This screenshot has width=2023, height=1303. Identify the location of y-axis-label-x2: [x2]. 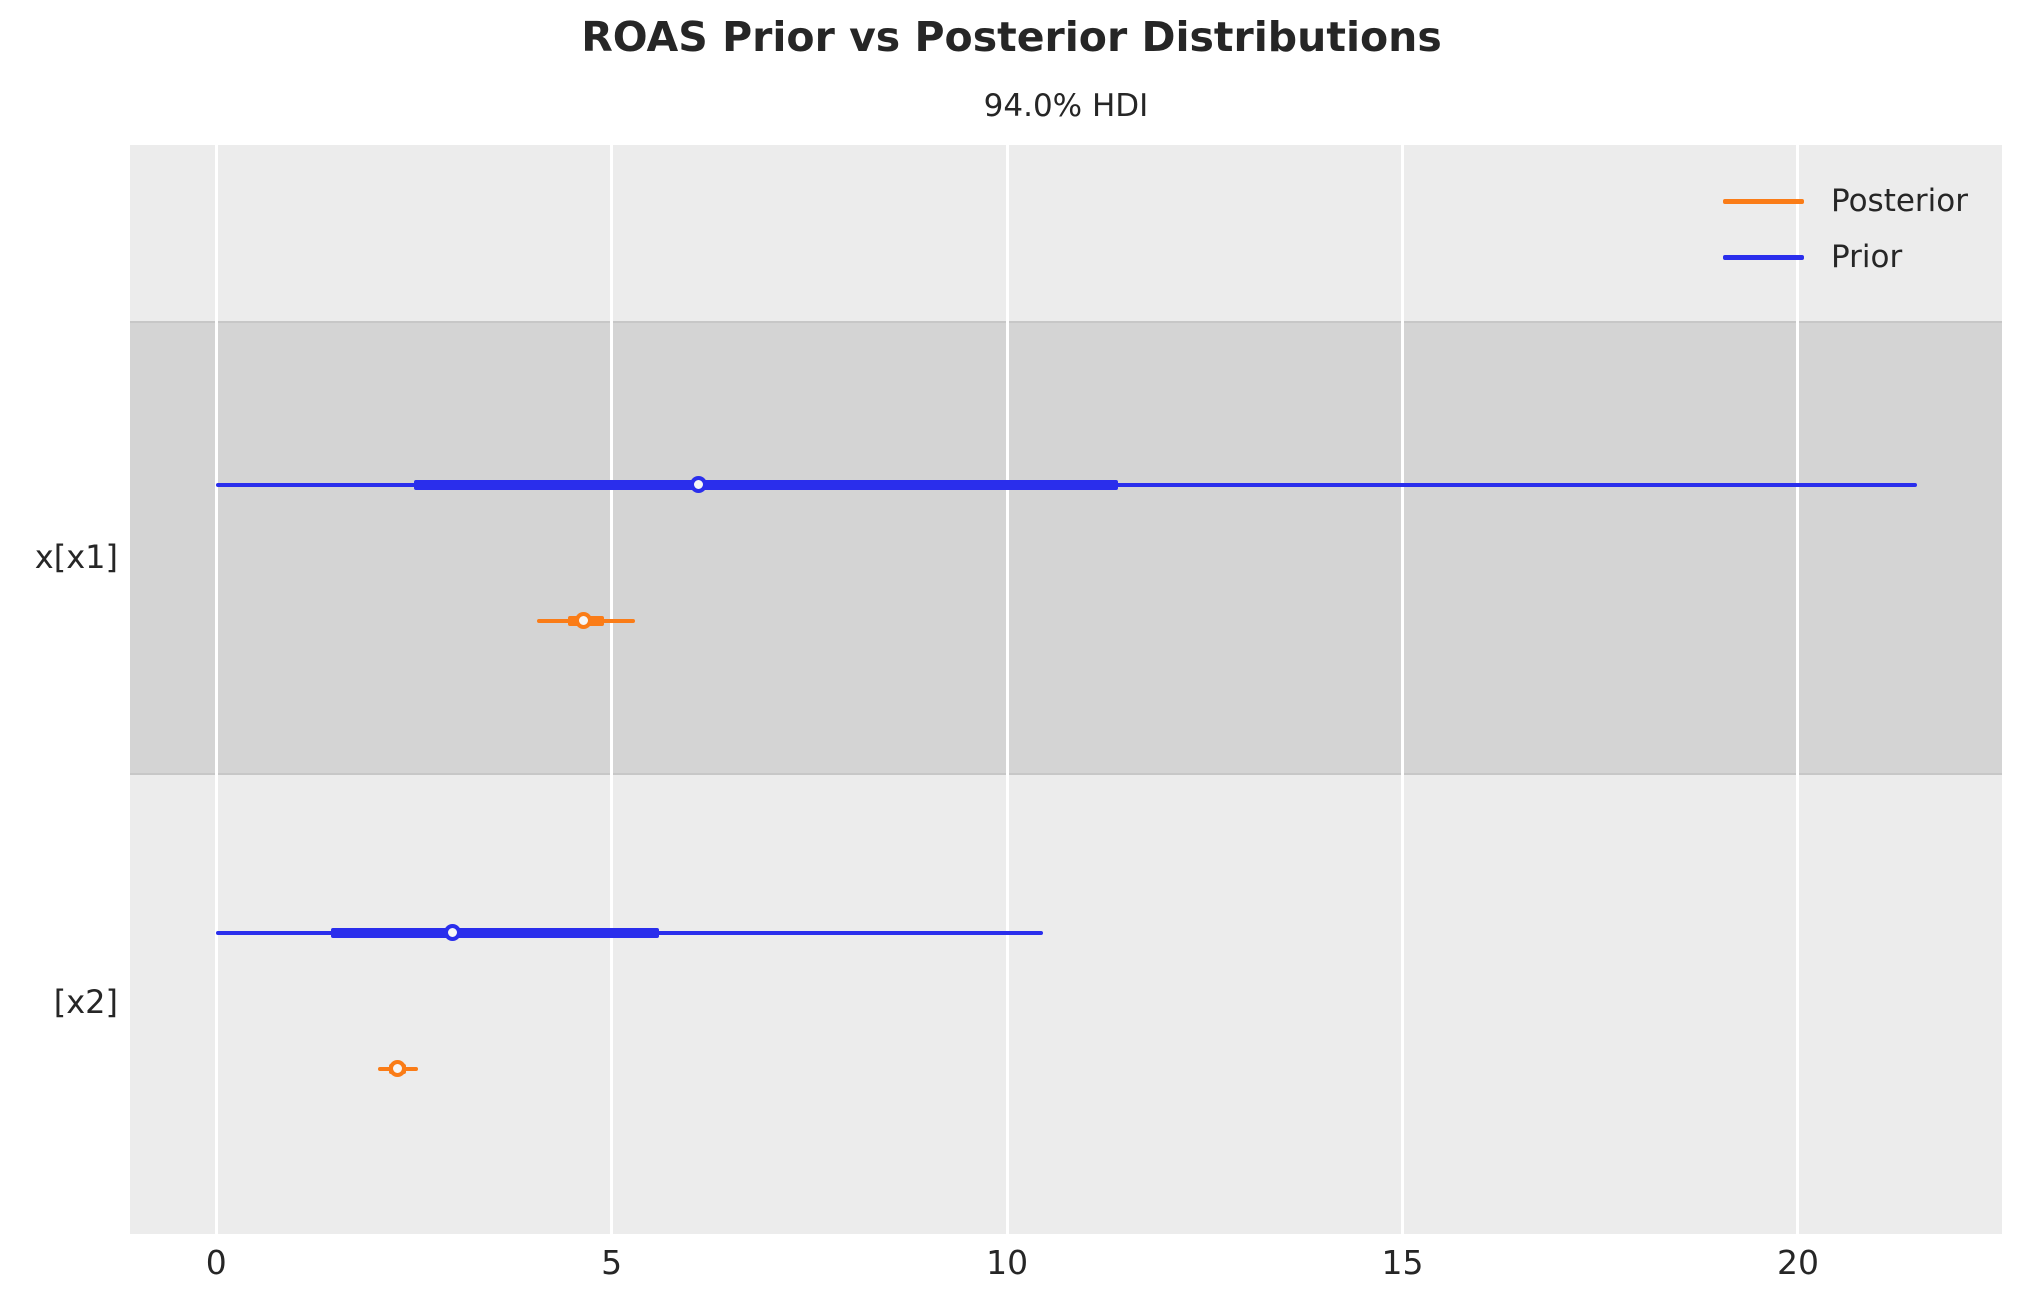
(85, 1002).